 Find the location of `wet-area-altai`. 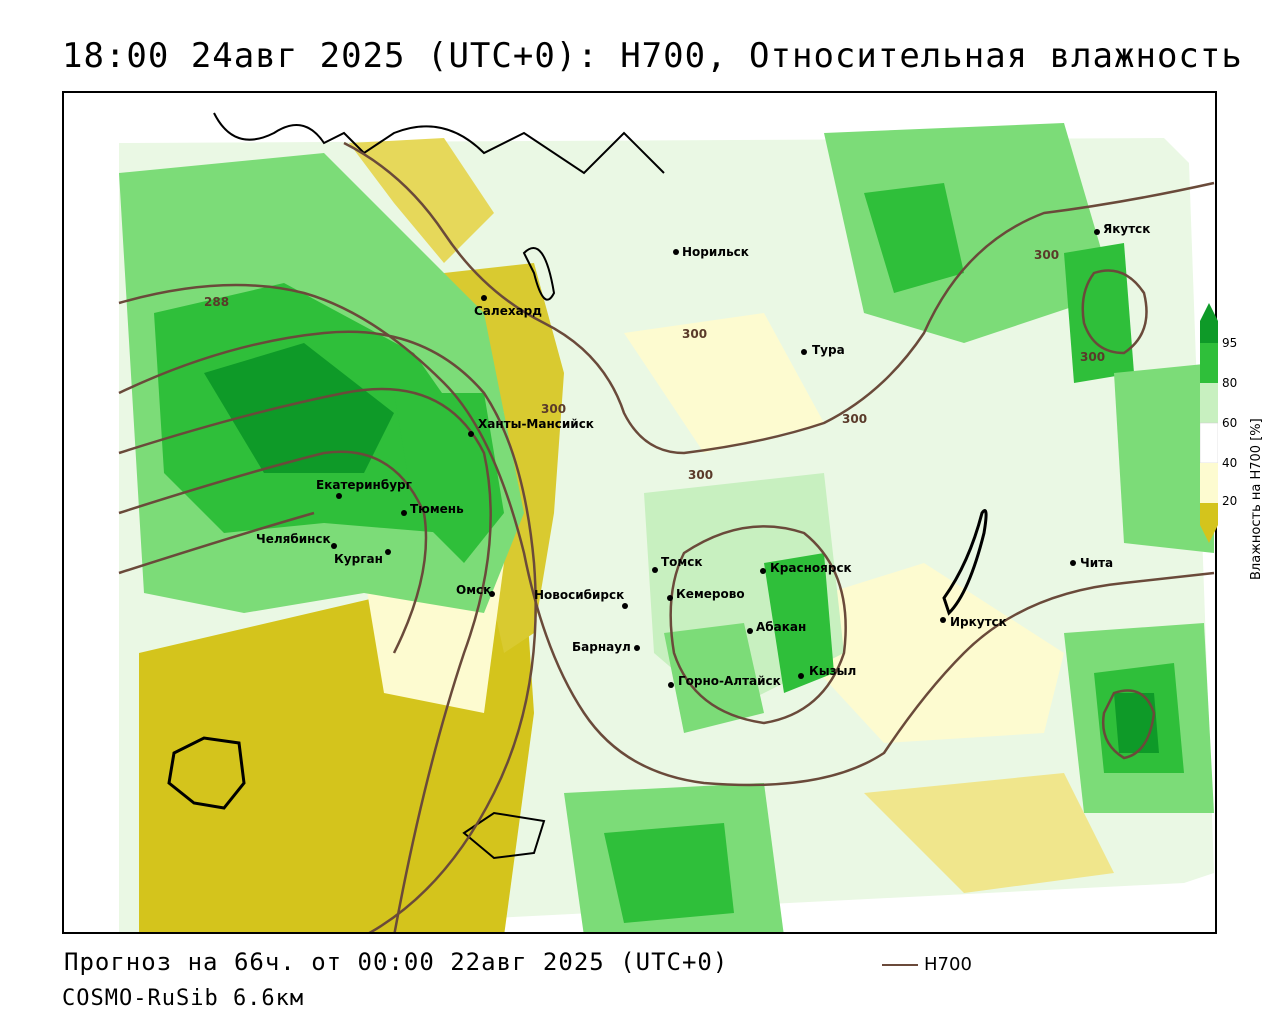

wet-area-altai is located at coordinates (714, 678).